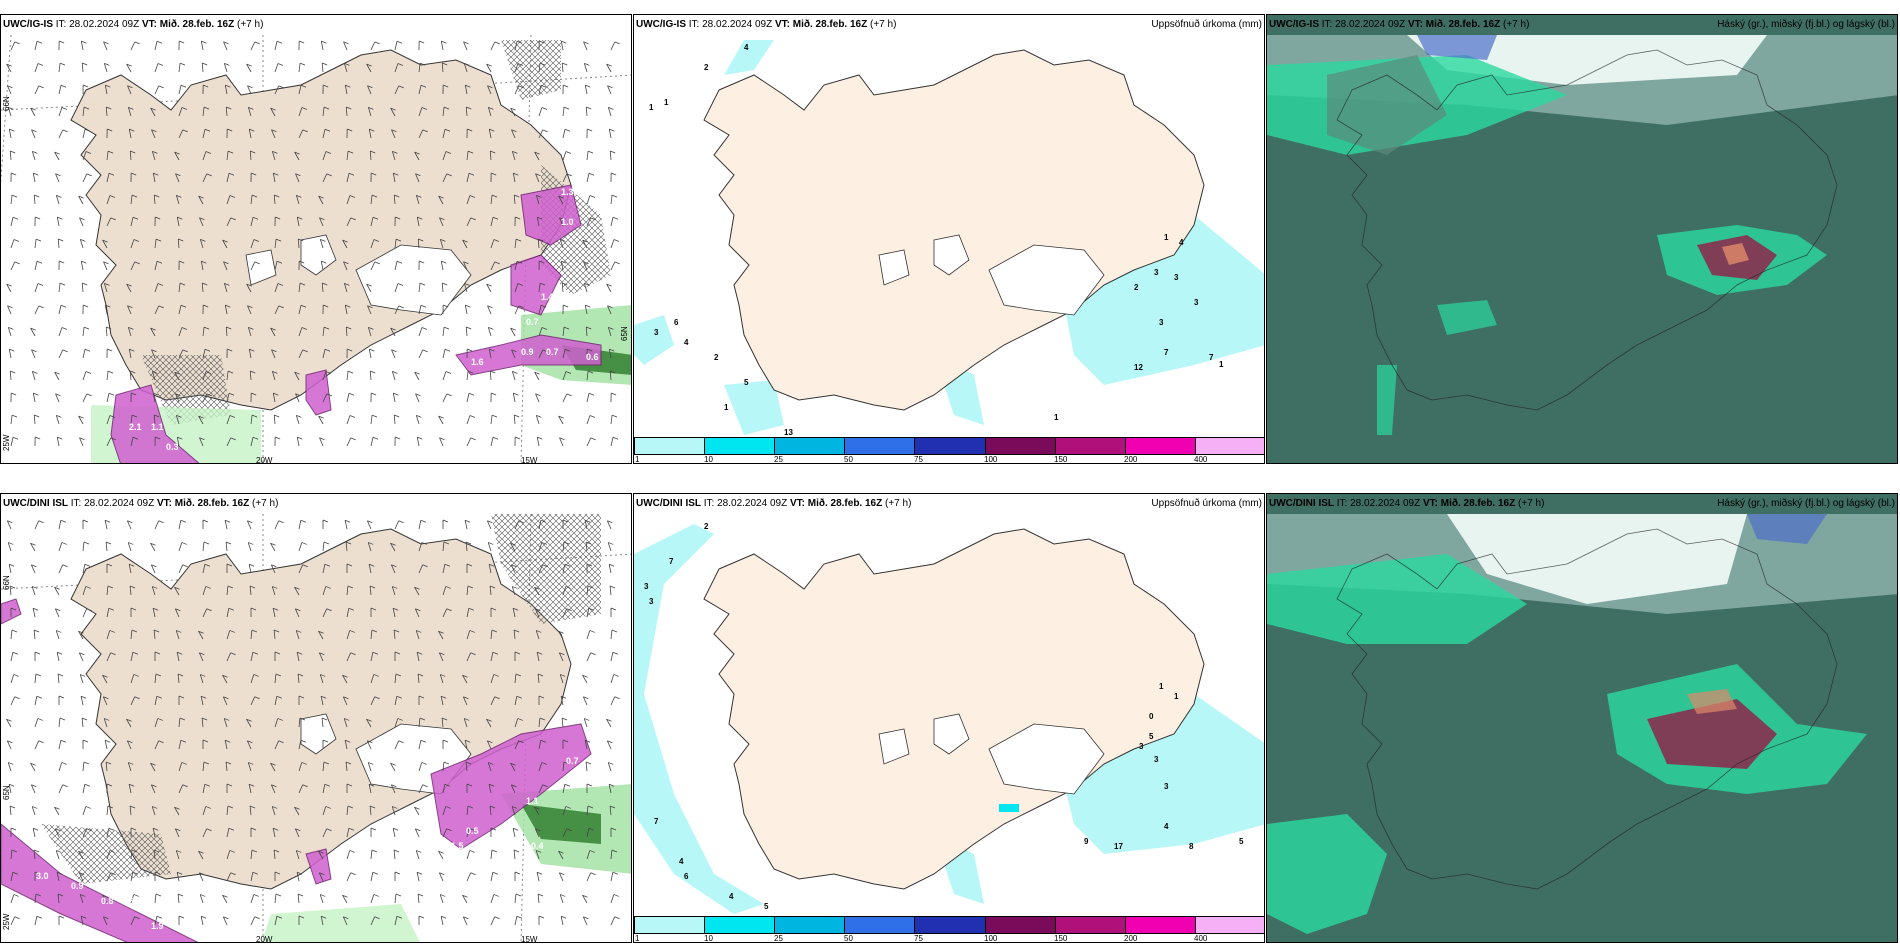  I want to click on glacier, so click(951, 734).